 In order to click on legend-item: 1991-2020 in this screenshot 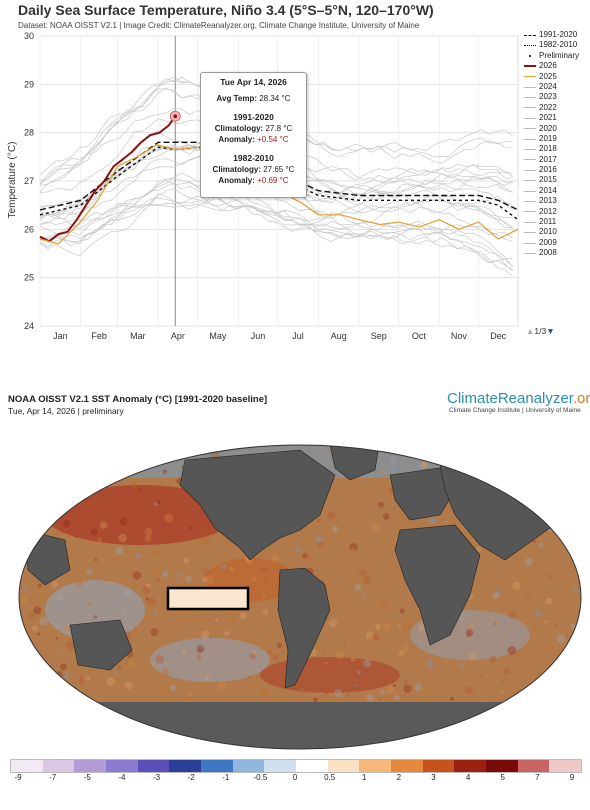, I will do `click(551, 35)`.